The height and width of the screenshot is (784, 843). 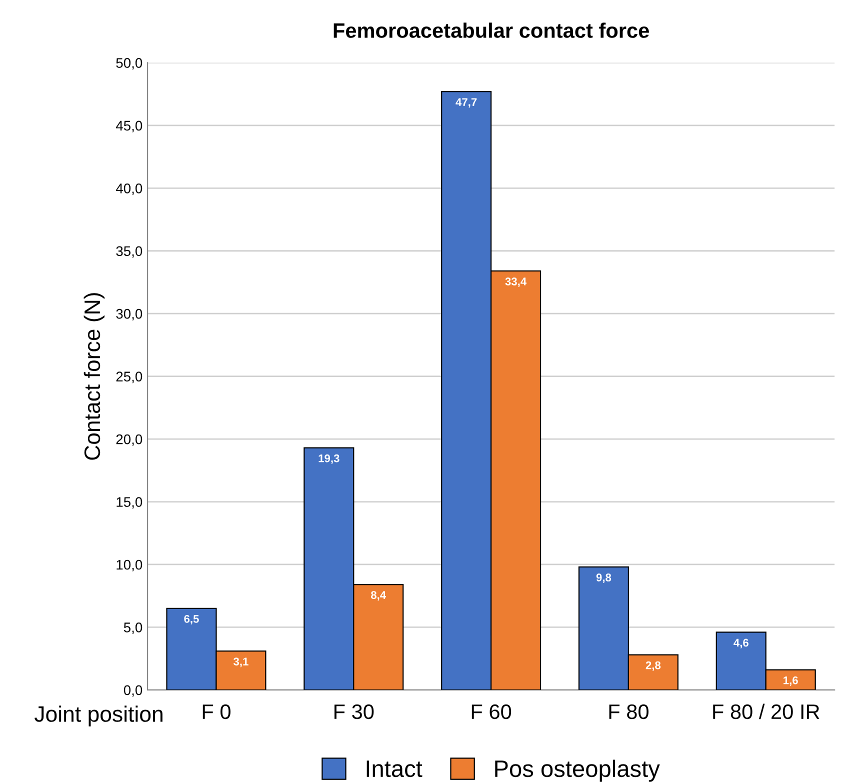 What do you see at coordinates (129, 252) in the screenshot?
I see `y-tick-label: 35,0` at bounding box center [129, 252].